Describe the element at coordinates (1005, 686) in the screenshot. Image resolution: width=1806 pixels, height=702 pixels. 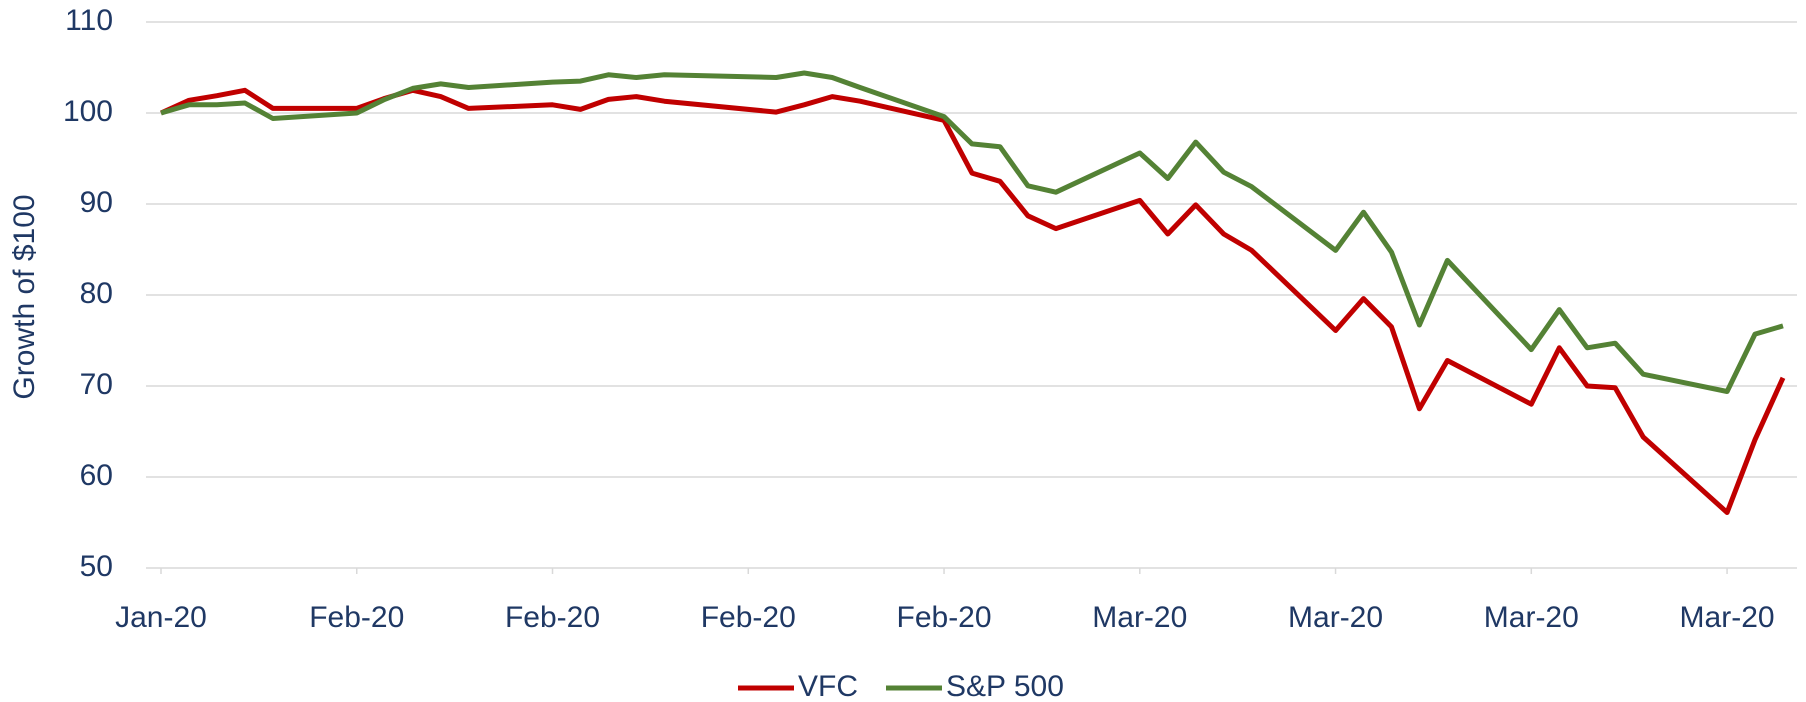
I see `legend-label: S&P 500` at that location.